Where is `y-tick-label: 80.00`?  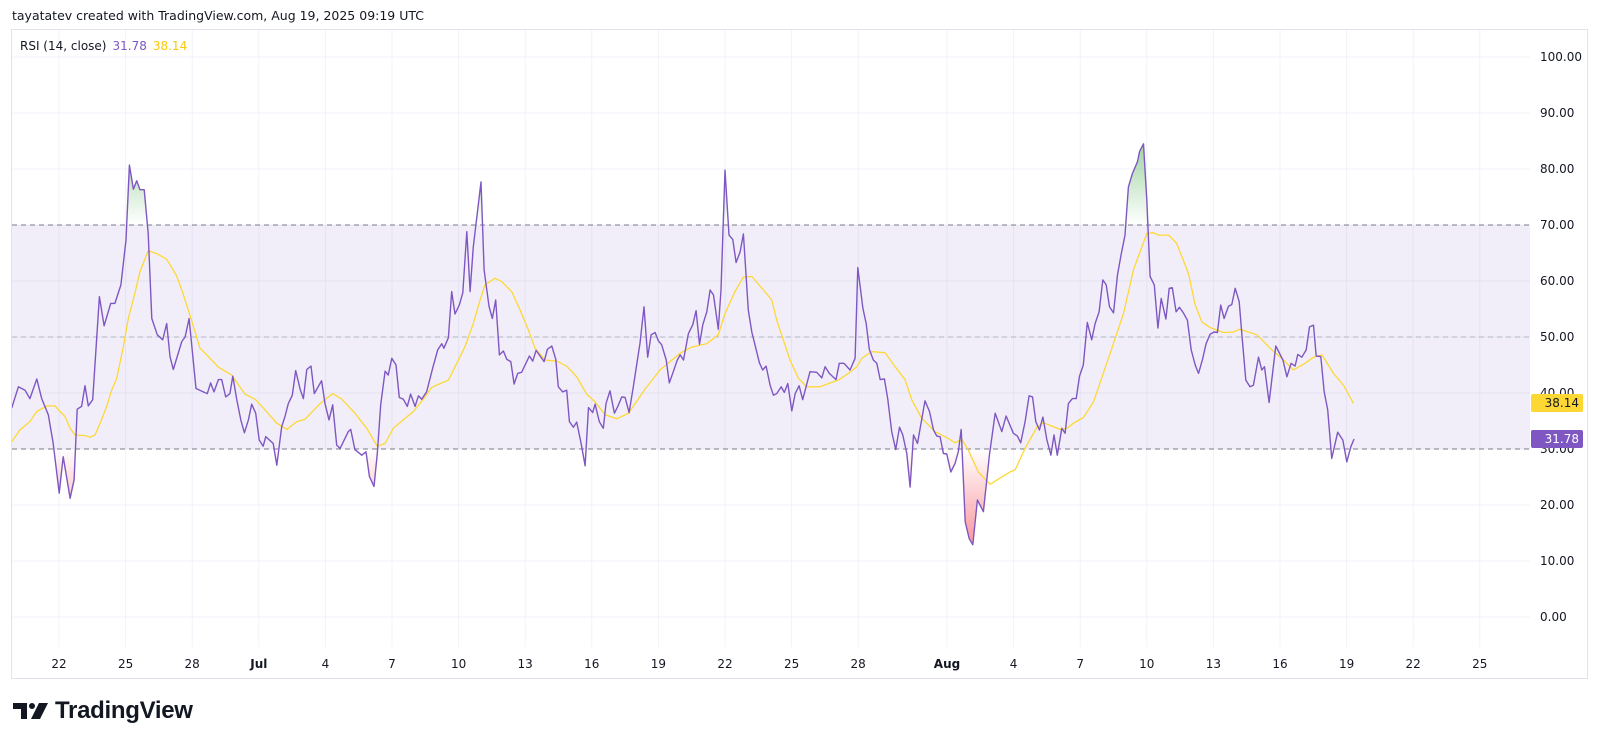
y-tick-label: 80.00 is located at coordinates (1557, 169).